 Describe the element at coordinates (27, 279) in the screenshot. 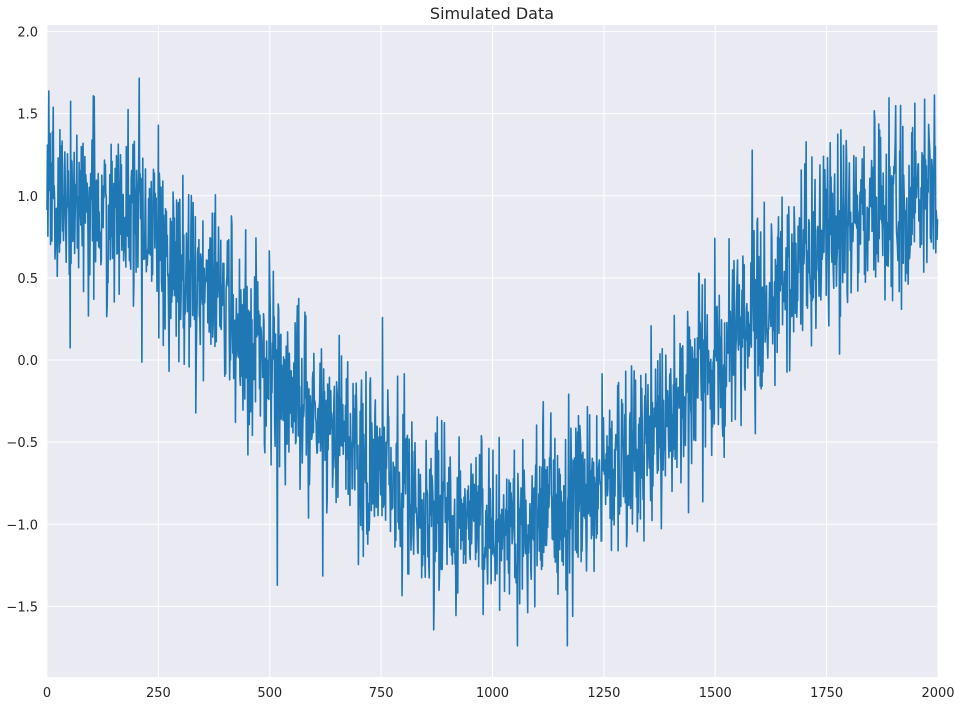

I see `y-tick-label: 0.5` at that location.